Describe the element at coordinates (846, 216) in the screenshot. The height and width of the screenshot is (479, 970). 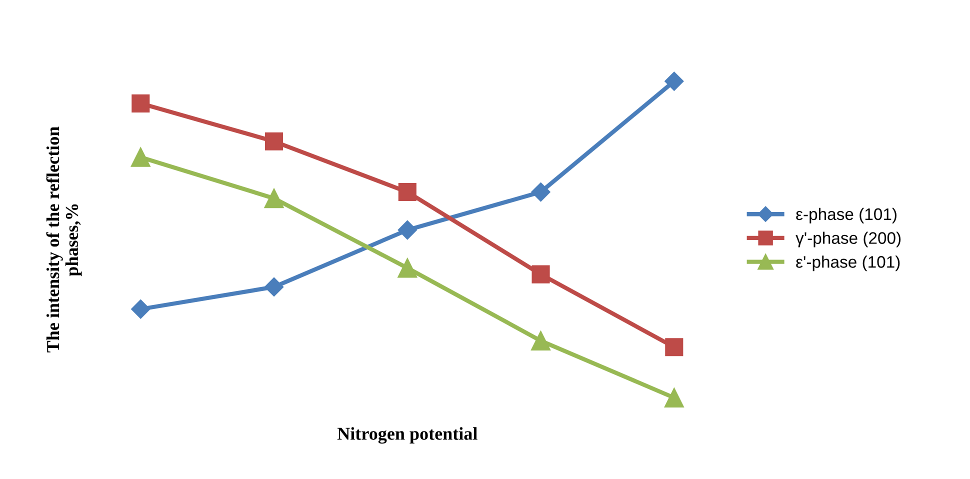
I see `legend-label: ε-phase (101)` at that location.